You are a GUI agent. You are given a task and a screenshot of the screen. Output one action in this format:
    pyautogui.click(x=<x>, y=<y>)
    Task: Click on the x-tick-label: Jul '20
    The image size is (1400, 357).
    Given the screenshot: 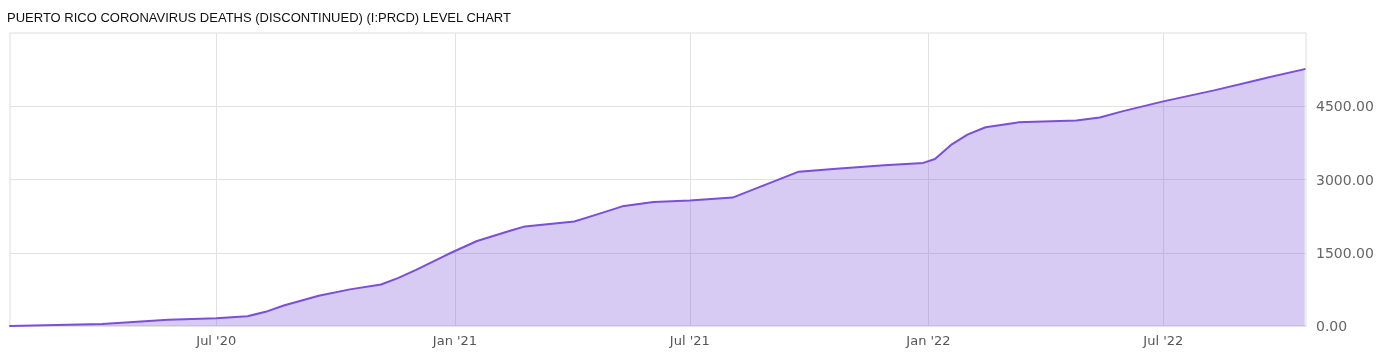 What is the action you would take?
    pyautogui.click(x=216, y=340)
    